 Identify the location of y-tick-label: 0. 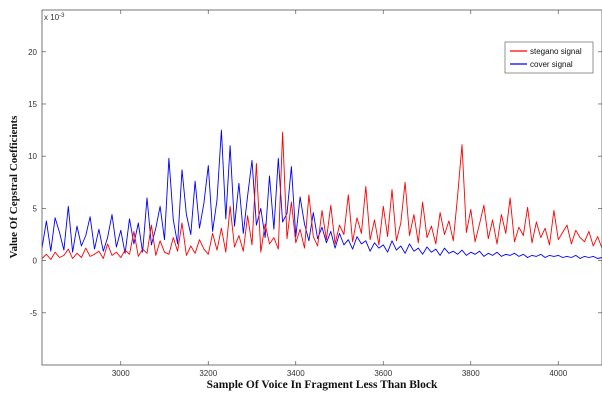
(35, 261).